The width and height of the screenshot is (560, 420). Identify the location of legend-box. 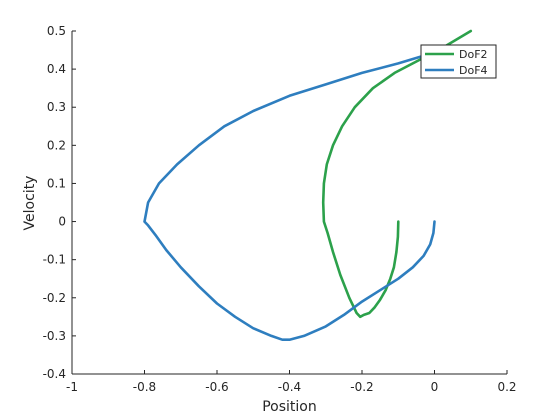
(458, 61).